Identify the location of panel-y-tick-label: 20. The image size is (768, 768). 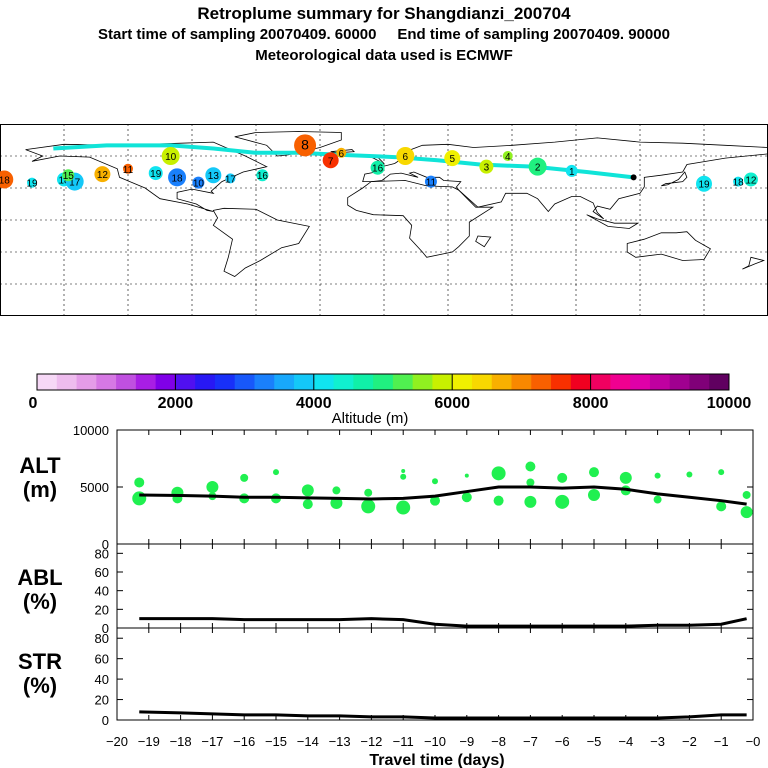
(102, 609).